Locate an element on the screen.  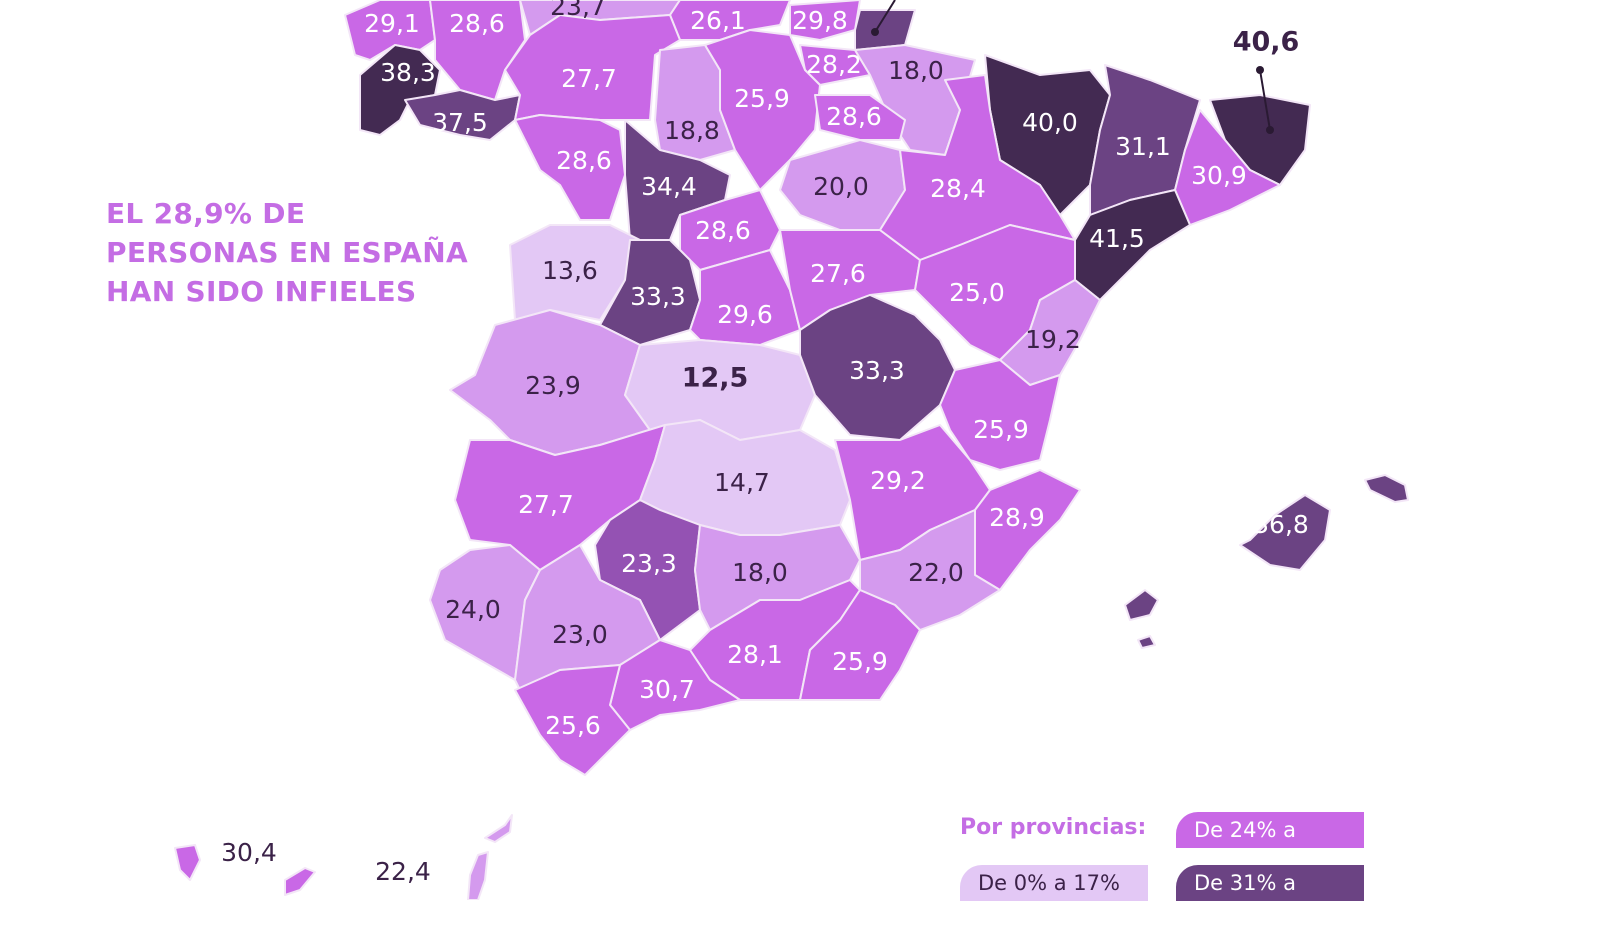
headline-line-3: HAN SIDO INFIELES is located at coordinates (261, 291).